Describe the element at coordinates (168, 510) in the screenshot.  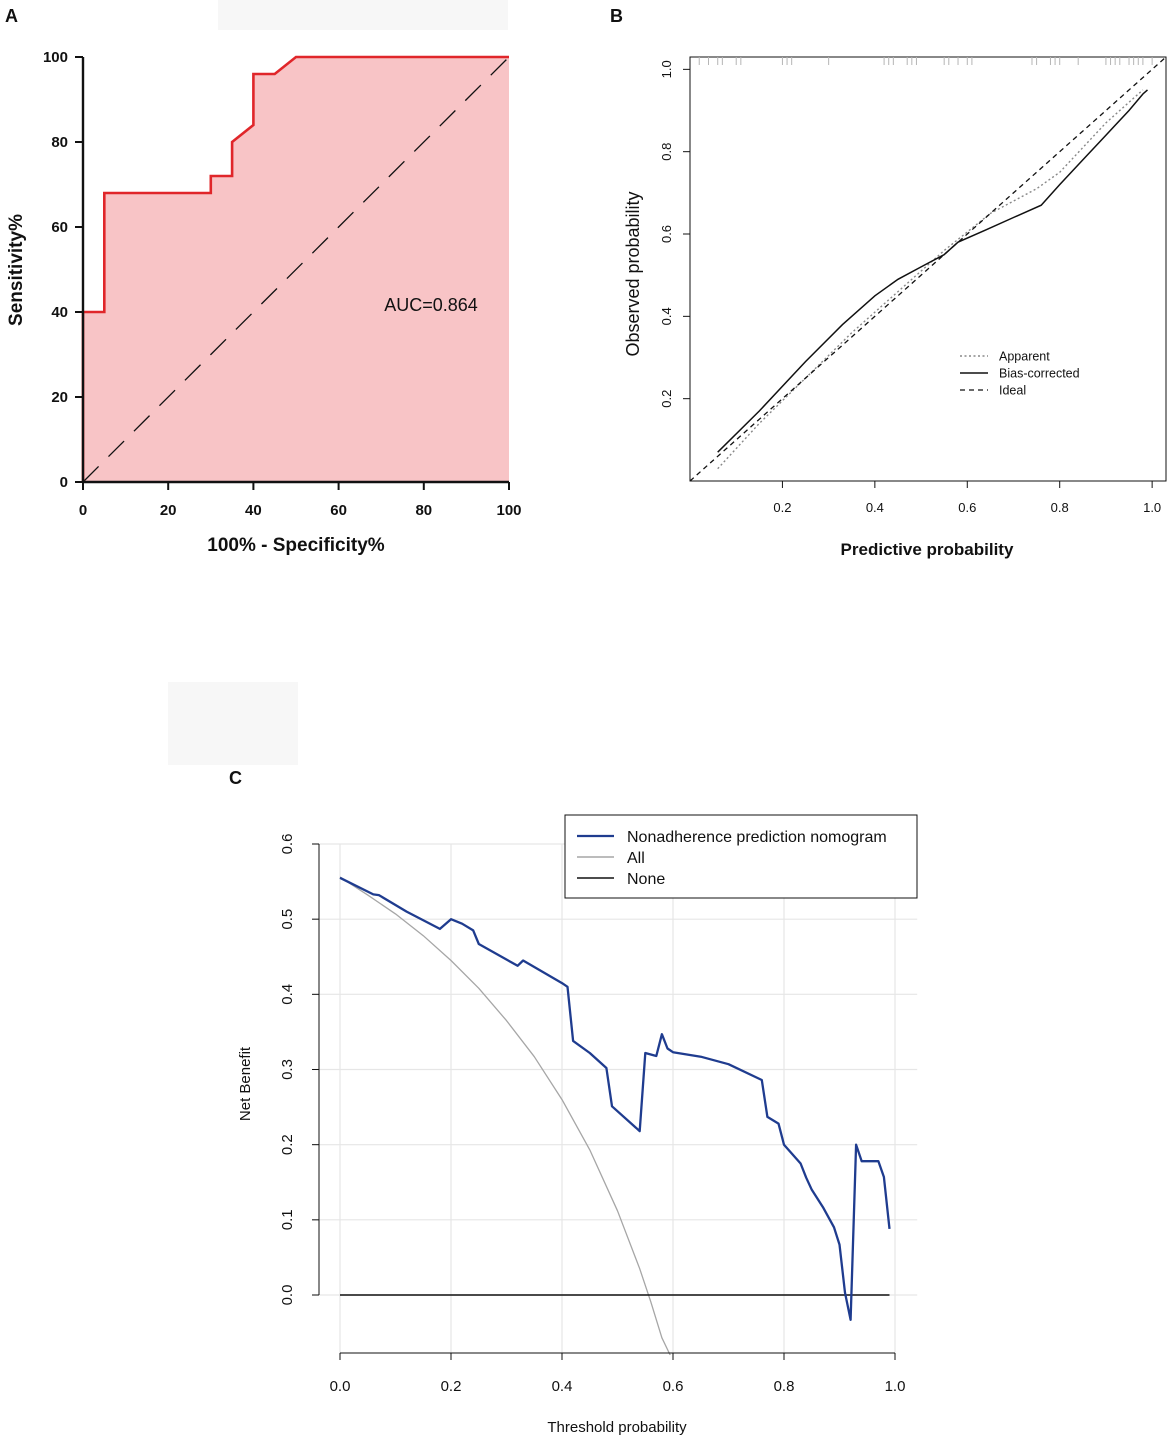
I see `x-tick-label: 20` at that location.